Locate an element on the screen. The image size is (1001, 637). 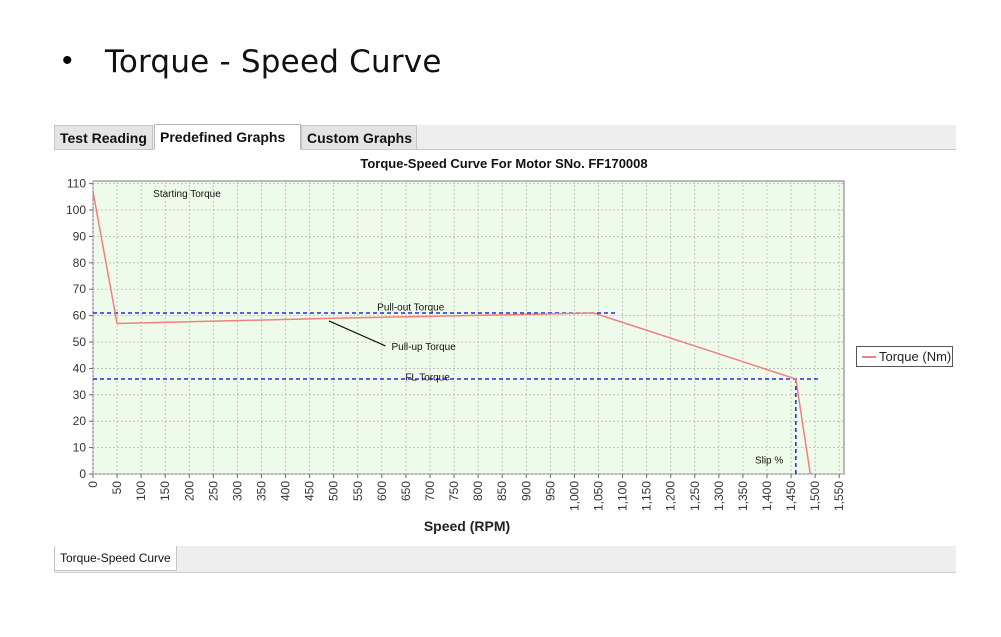
x-tick-label: 800 is located at coordinates (478, 491).